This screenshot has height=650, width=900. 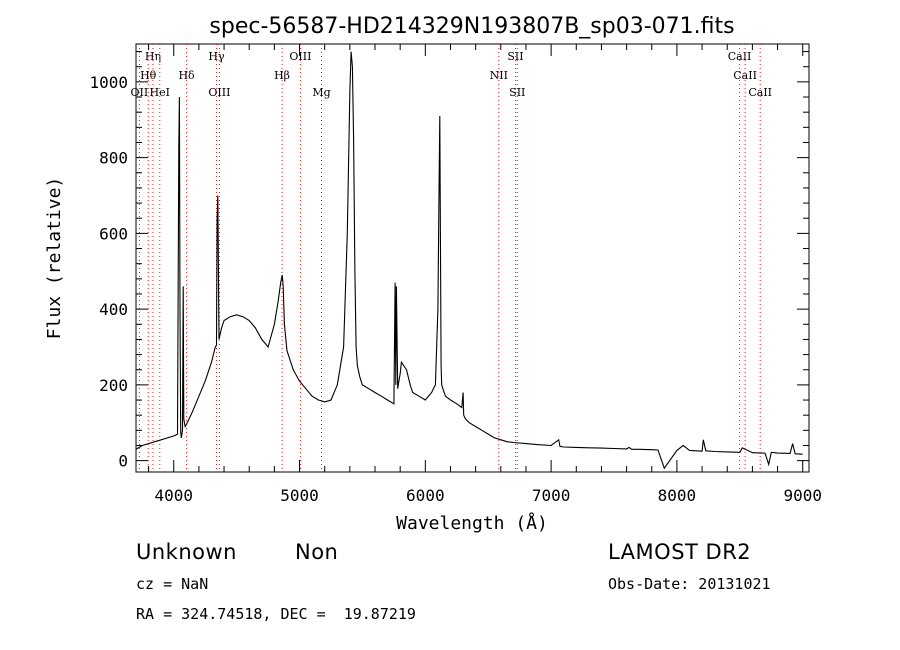 What do you see at coordinates (680, 552) in the screenshot?
I see `survey-name: LAMOST DR2` at bounding box center [680, 552].